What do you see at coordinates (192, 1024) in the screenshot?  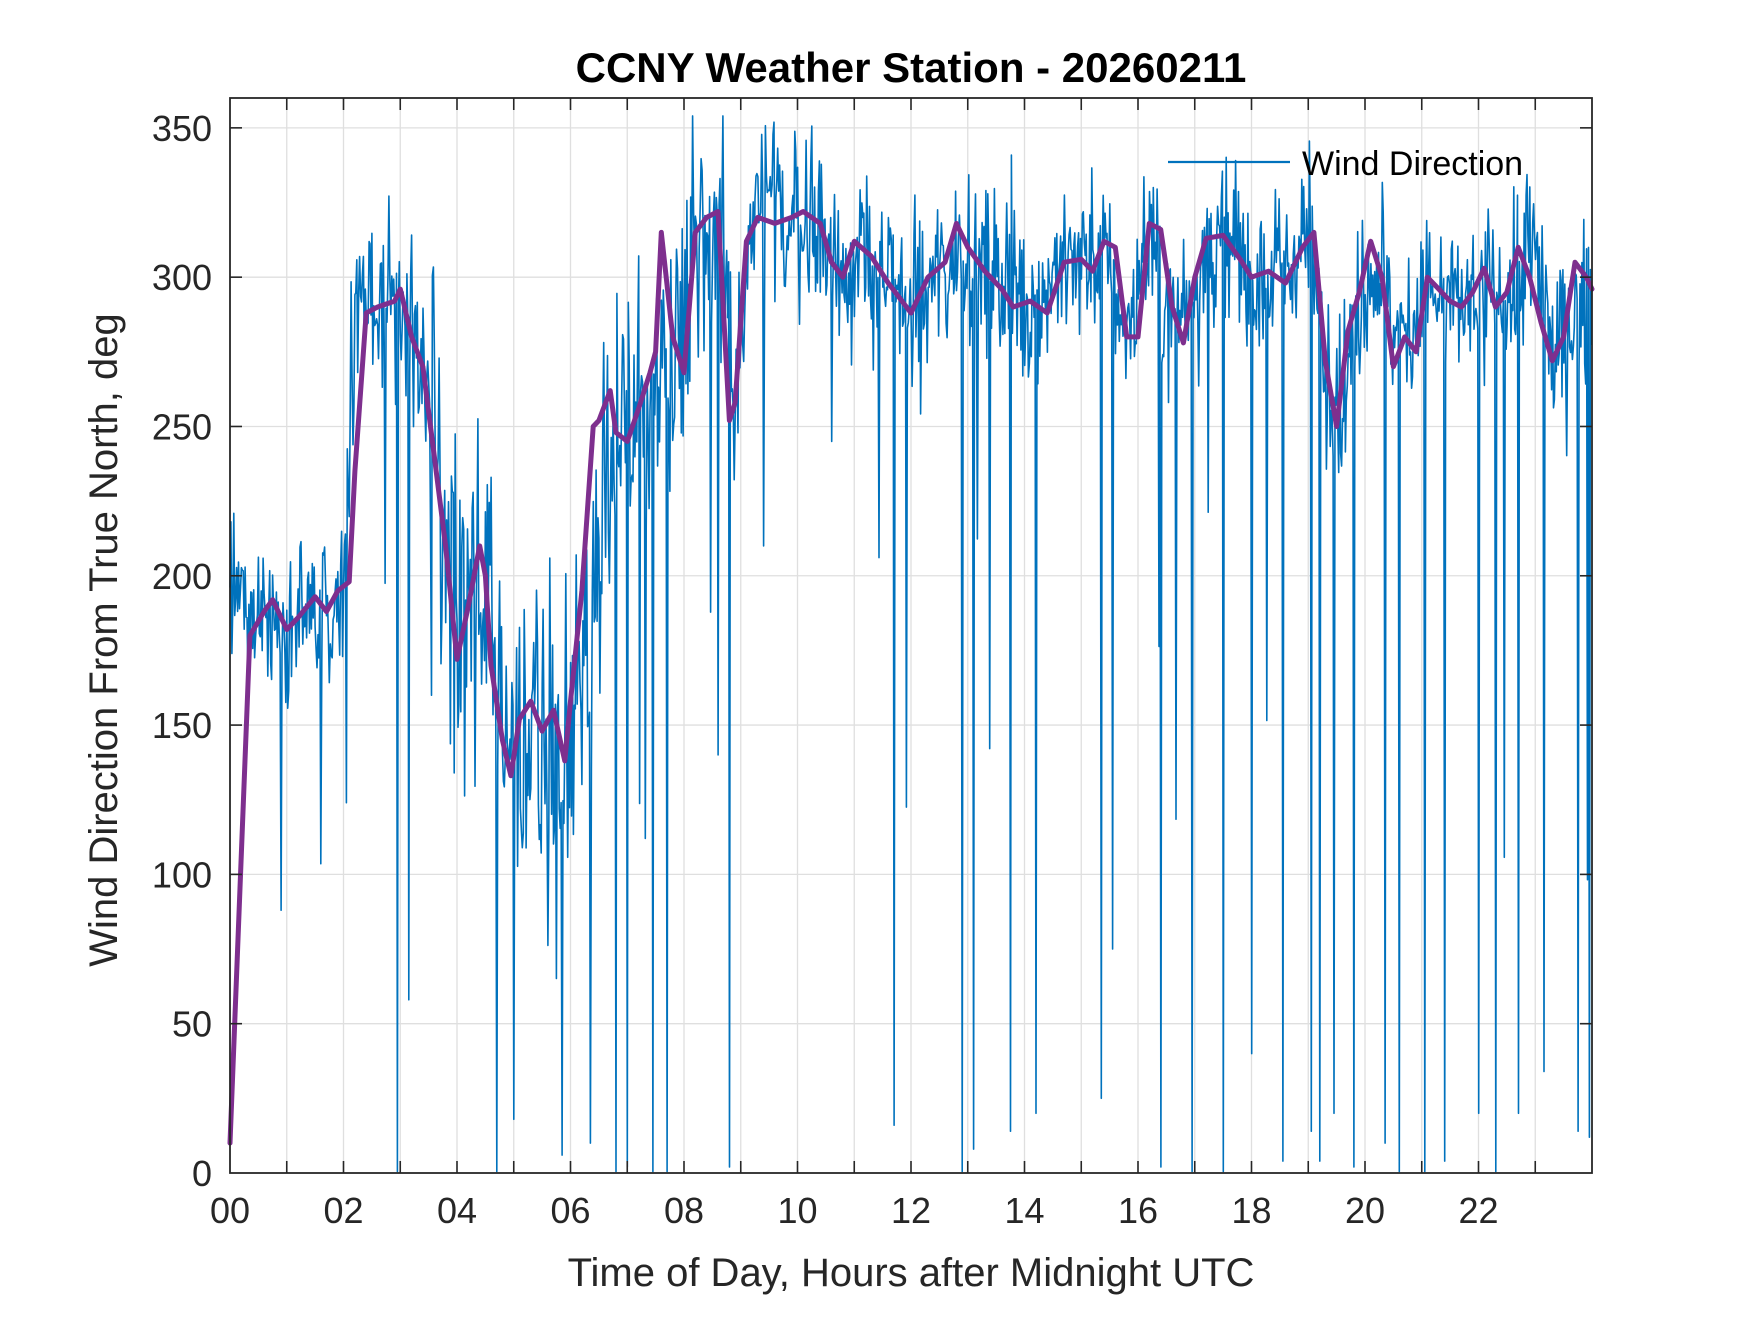 I see `y-tick-label: 50` at bounding box center [192, 1024].